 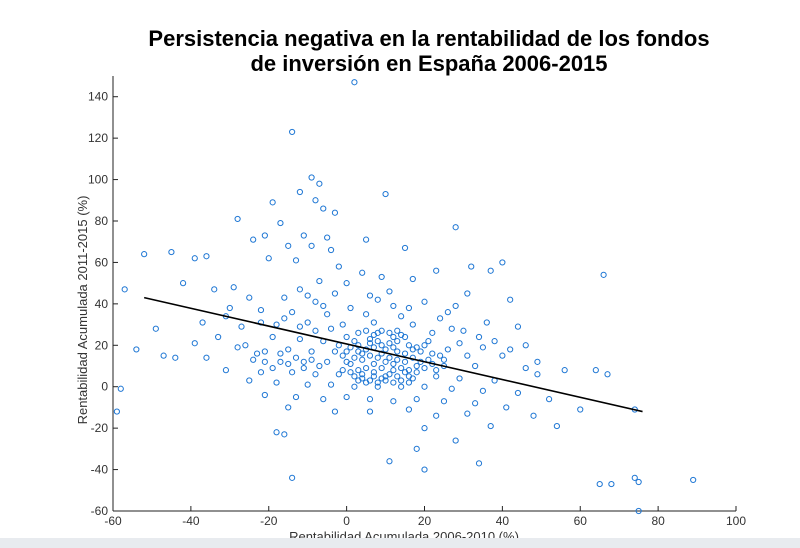 What do you see at coordinates (98, 180) in the screenshot?
I see `y-tick-label: 100` at bounding box center [98, 180].